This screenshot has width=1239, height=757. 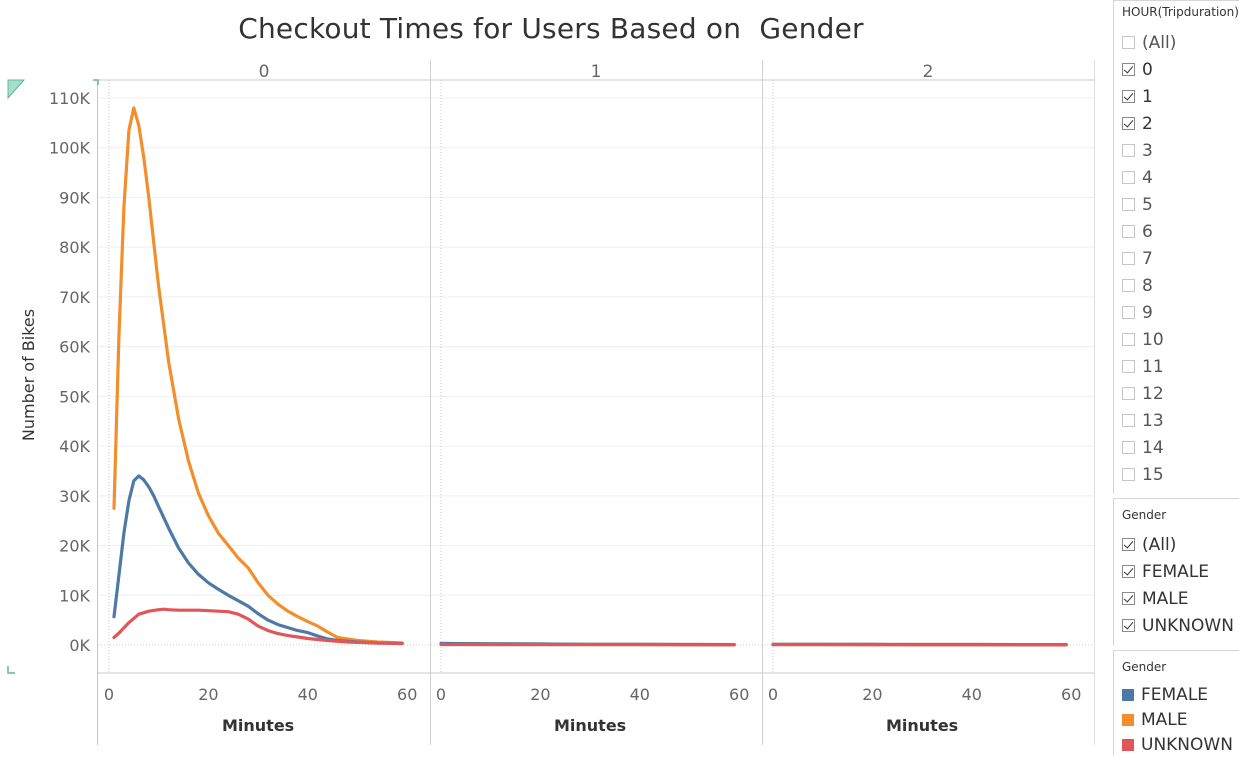 I want to click on hour-option-label: 8, so click(x=1147, y=286).